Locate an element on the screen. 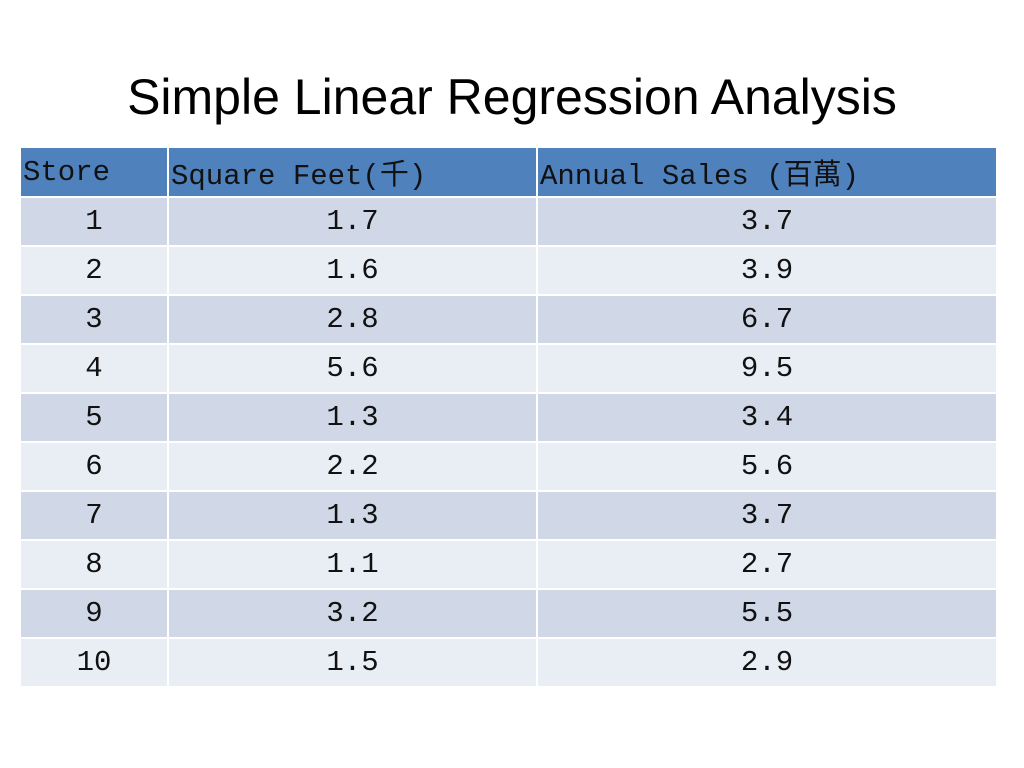 This screenshot has height=768, width=1024. table-row: 2 1.6 3.9 is located at coordinates (508, 270).